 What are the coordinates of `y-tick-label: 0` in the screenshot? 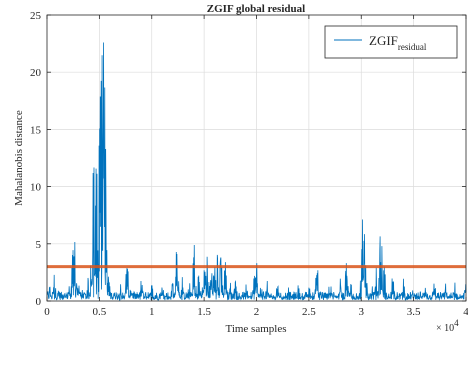 It's located at (39, 302).